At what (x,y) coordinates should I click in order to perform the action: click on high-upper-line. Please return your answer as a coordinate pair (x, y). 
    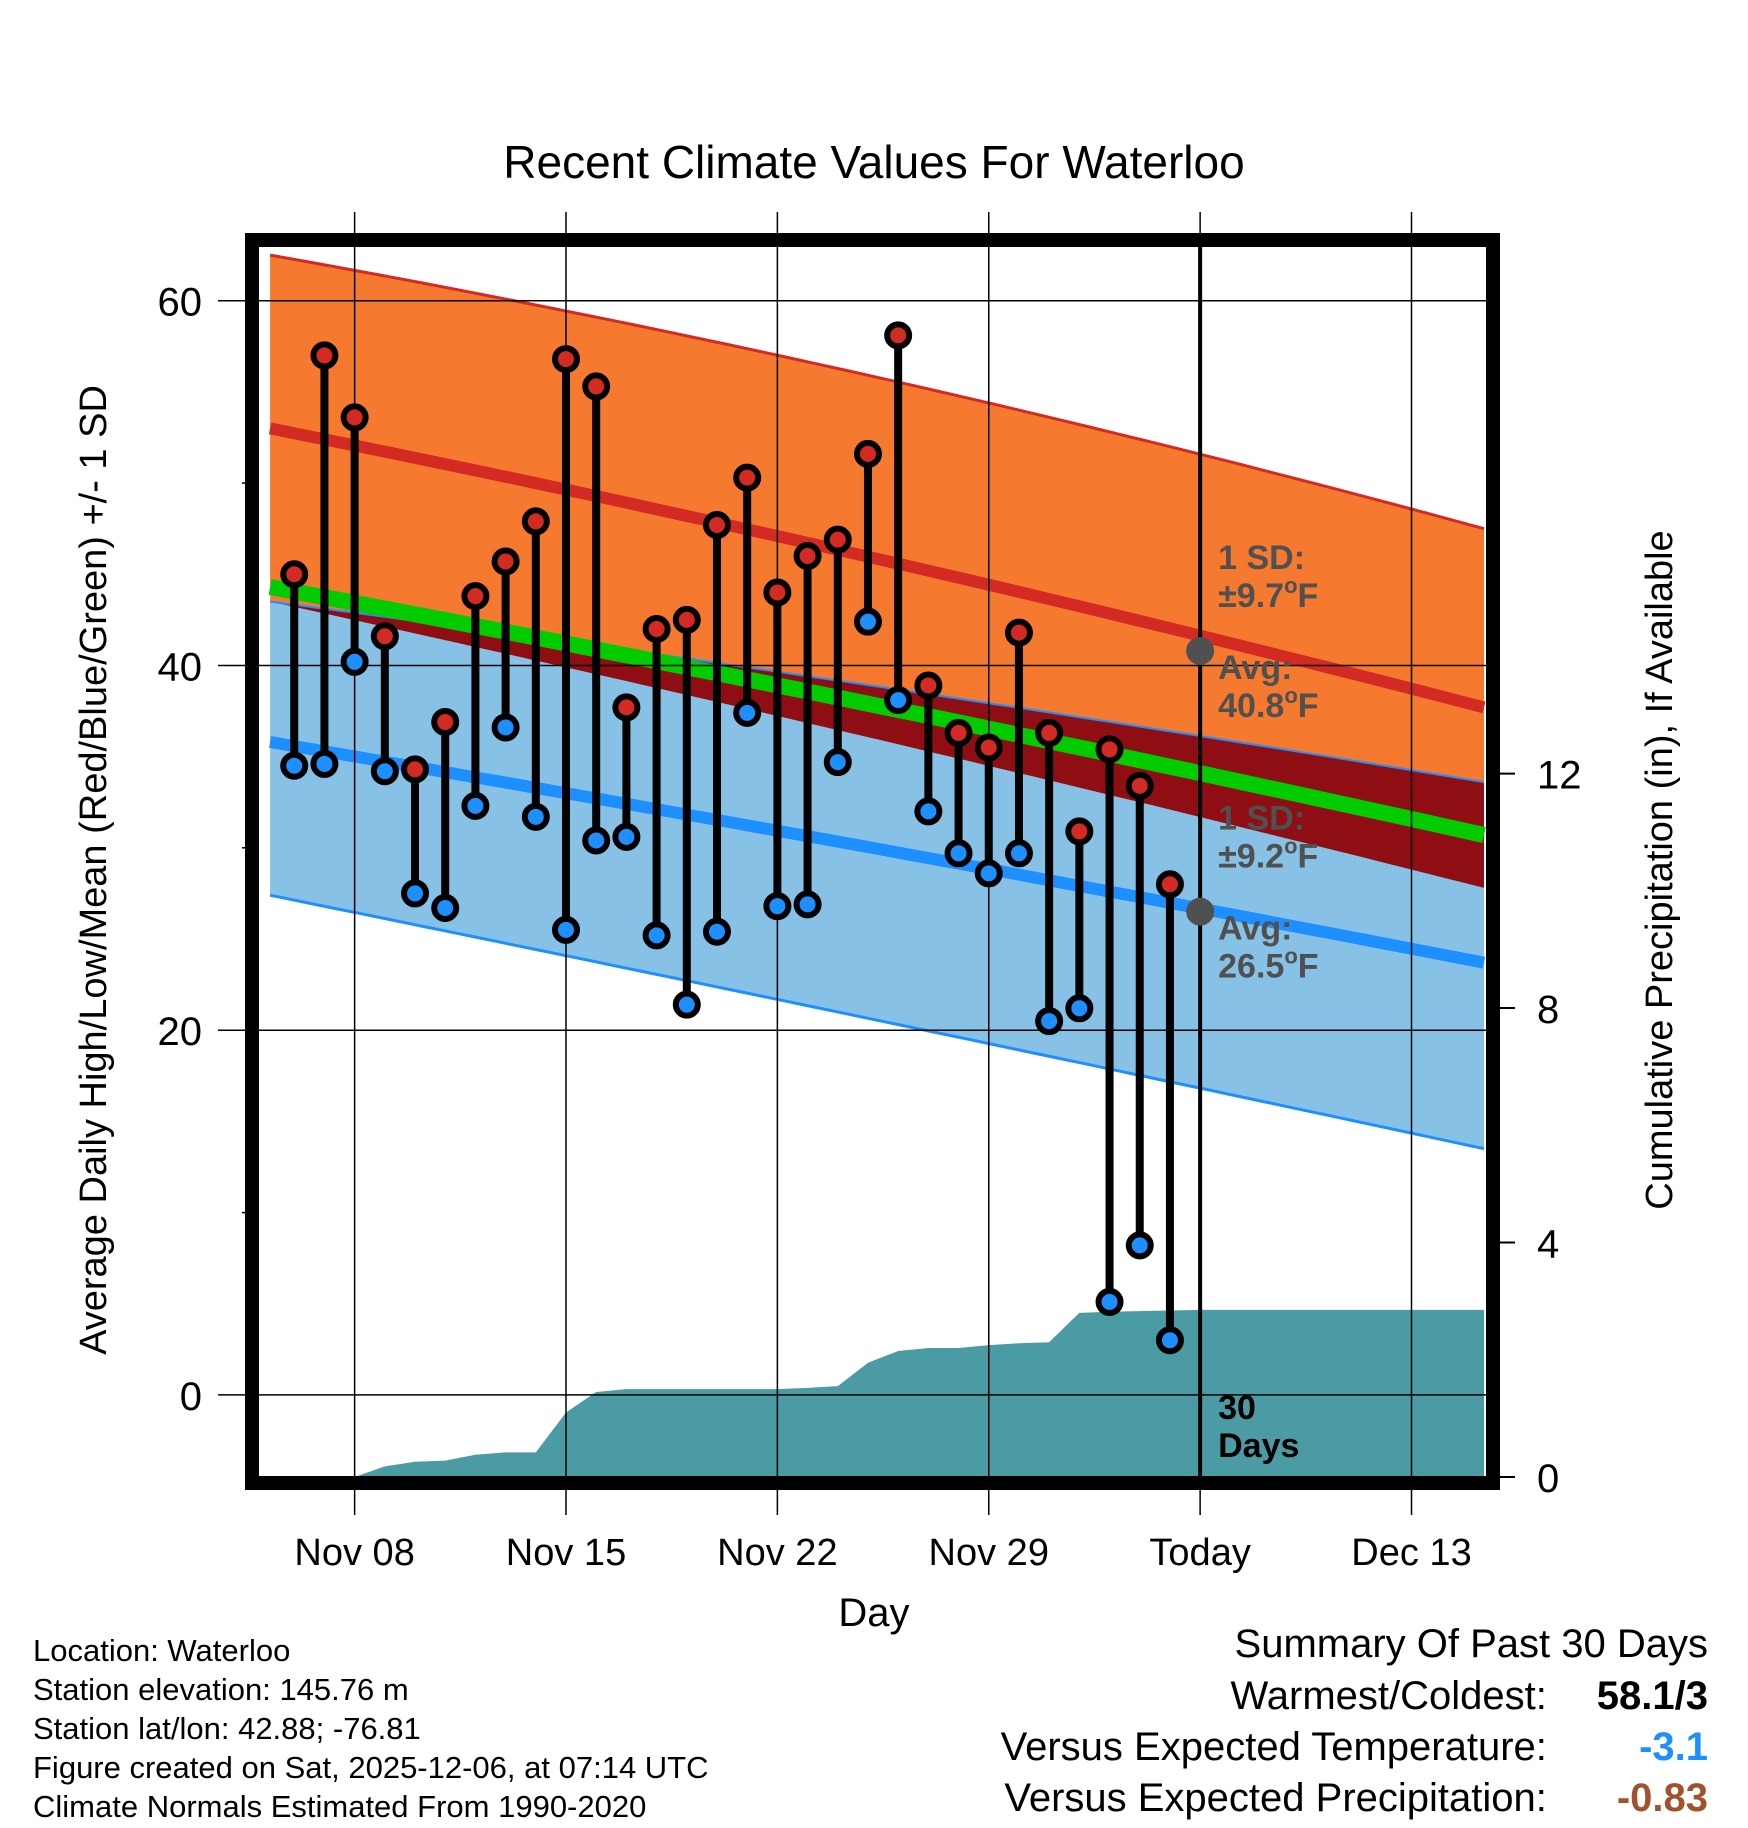
    Looking at the image, I should click on (877, 392).